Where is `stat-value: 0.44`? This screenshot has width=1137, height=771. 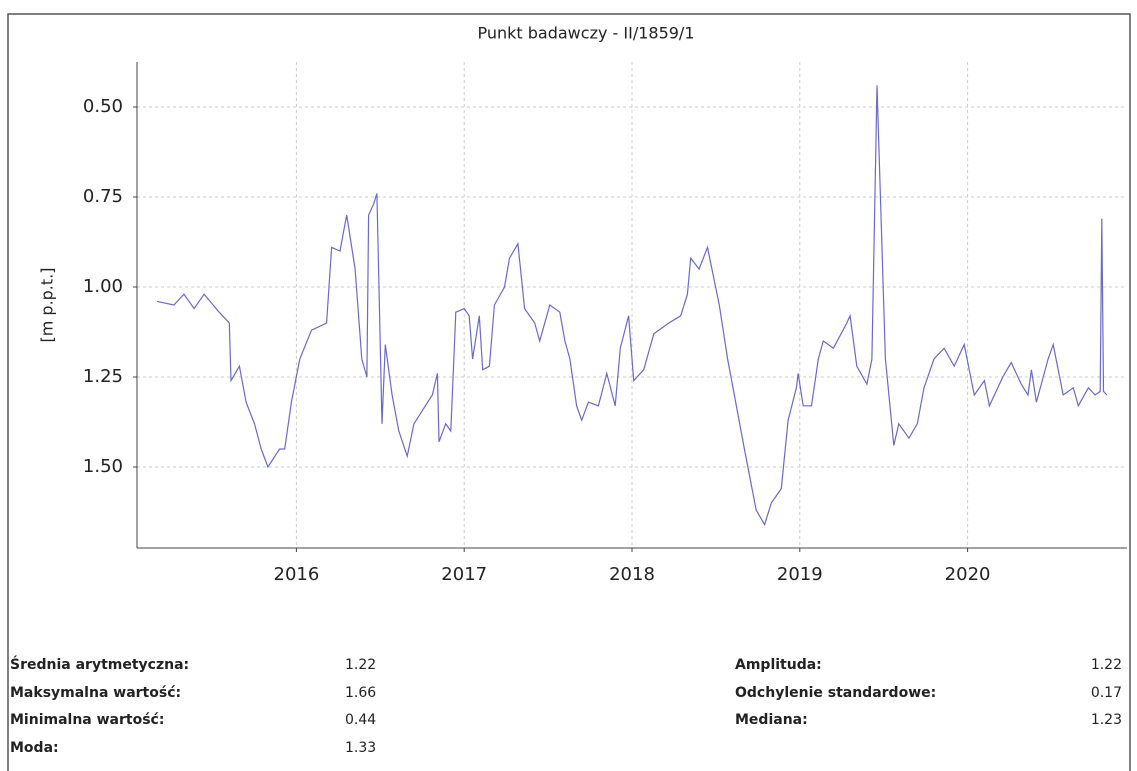 stat-value: 0.44 is located at coordinates (360, 720).